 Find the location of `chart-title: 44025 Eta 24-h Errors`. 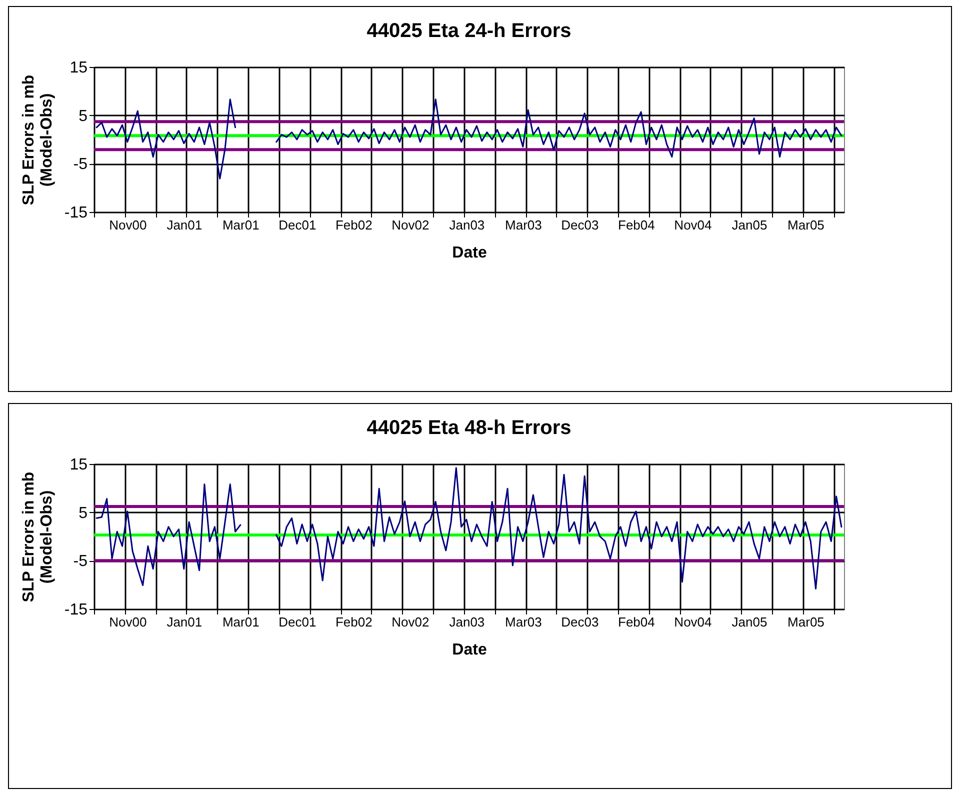

chart-title: 44025 Eta 24-h Errors is located at coordinates (469, 31).